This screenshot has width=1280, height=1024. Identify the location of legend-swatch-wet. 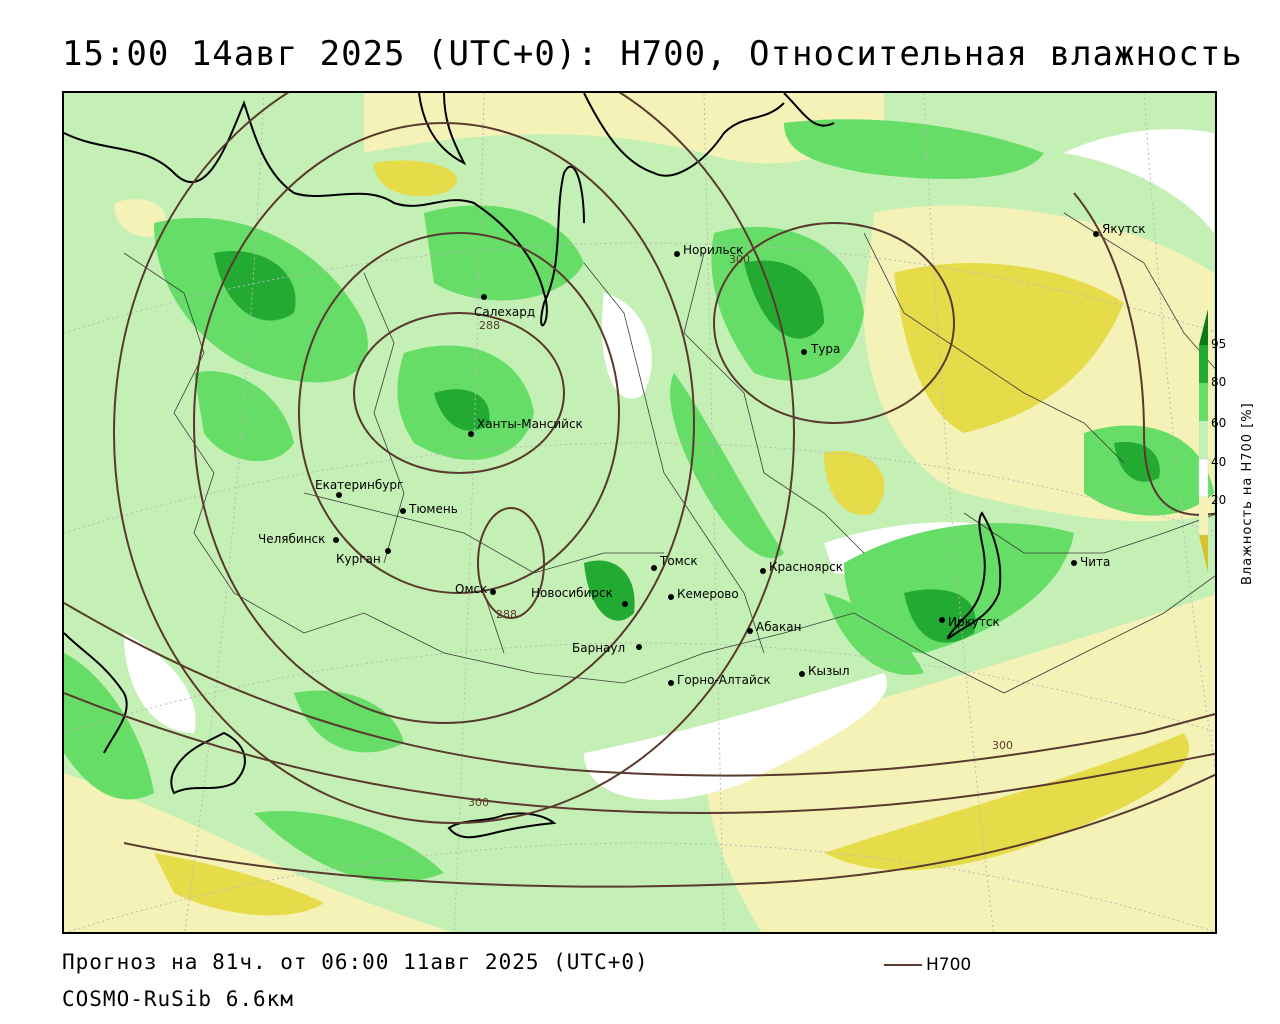
(1203, 364).